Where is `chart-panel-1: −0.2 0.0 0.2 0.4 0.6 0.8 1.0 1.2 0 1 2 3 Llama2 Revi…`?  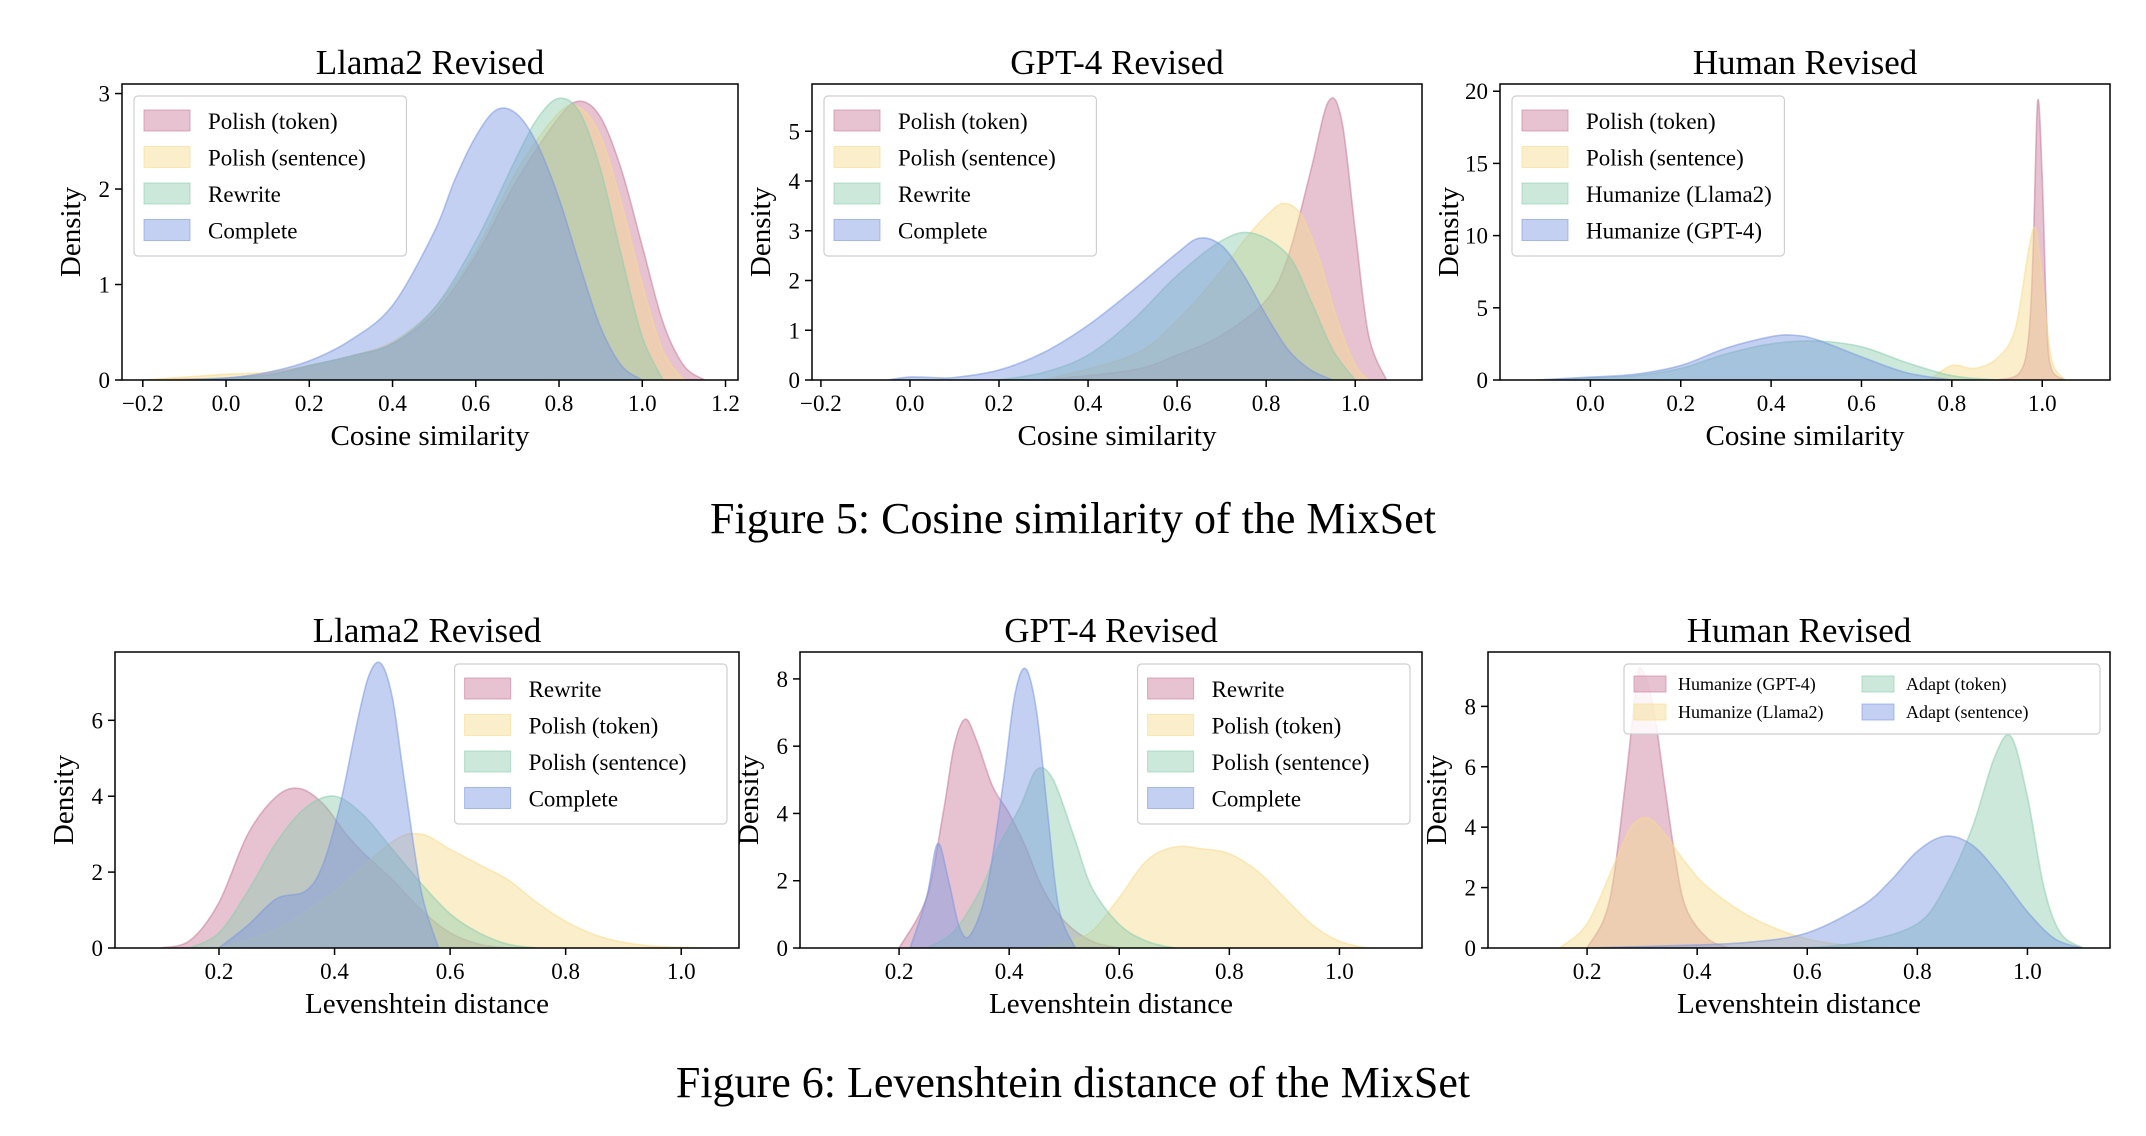 chart-panel-1: −0.2 0.0 0.2 0.4 0.6 0.8 1.0 1.2 0 1 2 3 Llama2 Revi… is located at coordinates (397, 247).